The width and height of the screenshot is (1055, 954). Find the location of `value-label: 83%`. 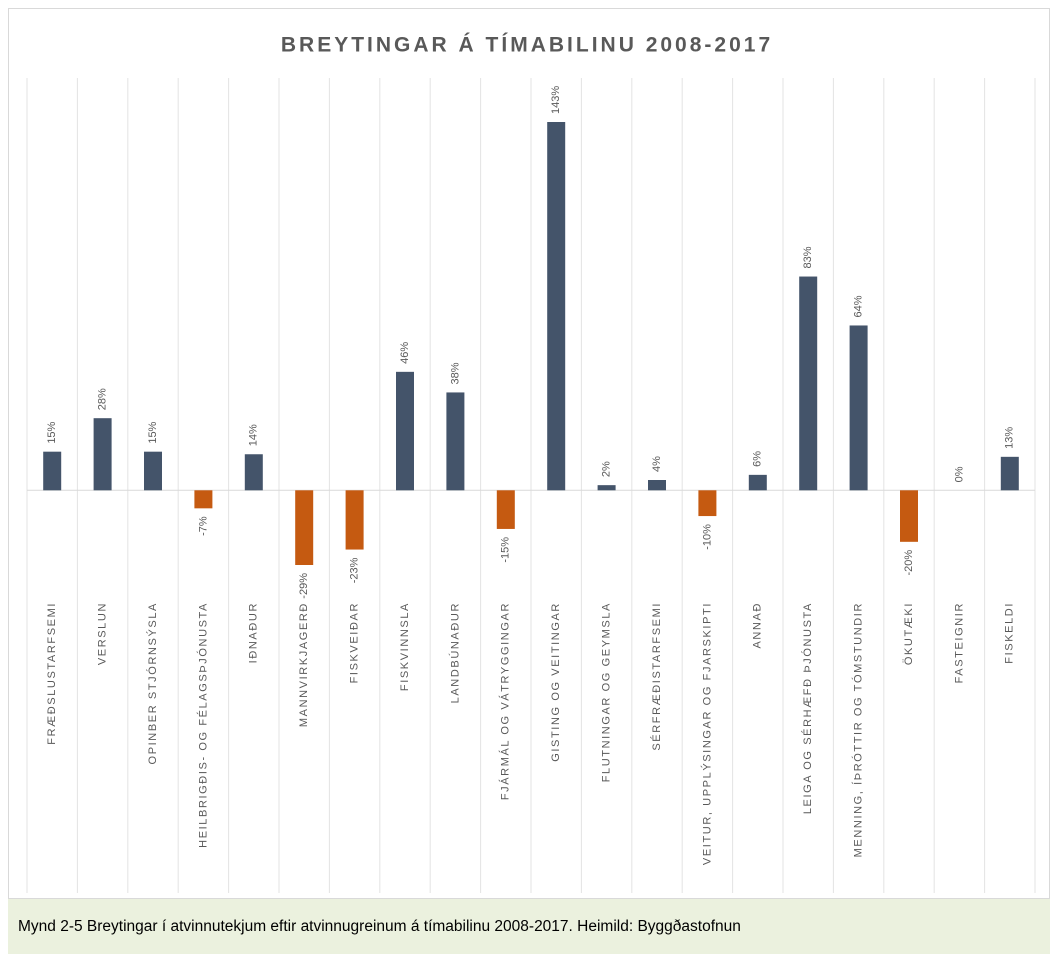

value-label: 83% is located at coordinates (808, 257).